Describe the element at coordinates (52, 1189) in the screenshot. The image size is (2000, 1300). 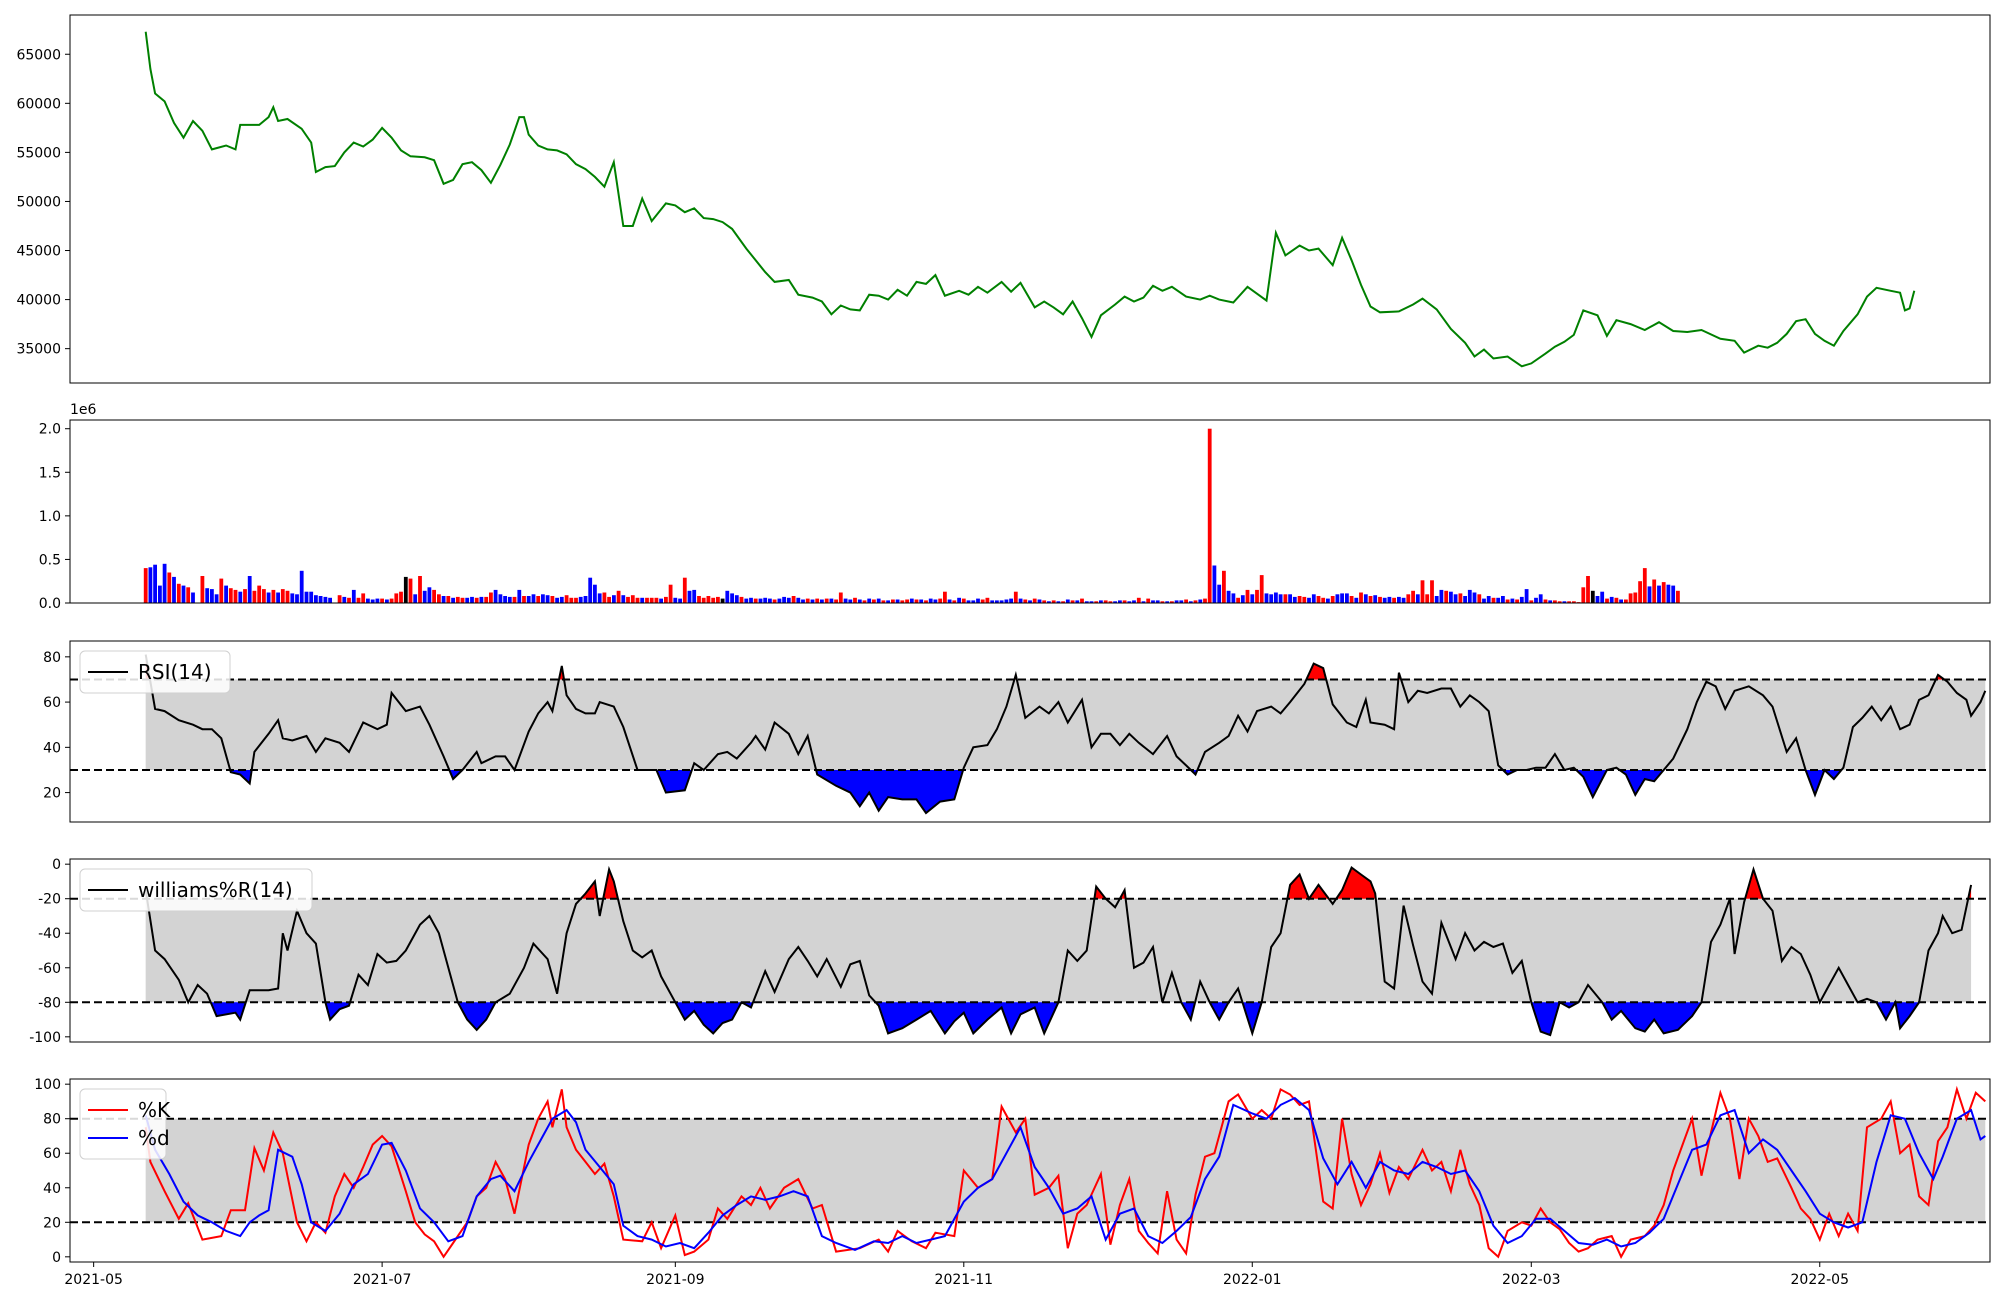
I see `y-tick-label: 40` at that location.